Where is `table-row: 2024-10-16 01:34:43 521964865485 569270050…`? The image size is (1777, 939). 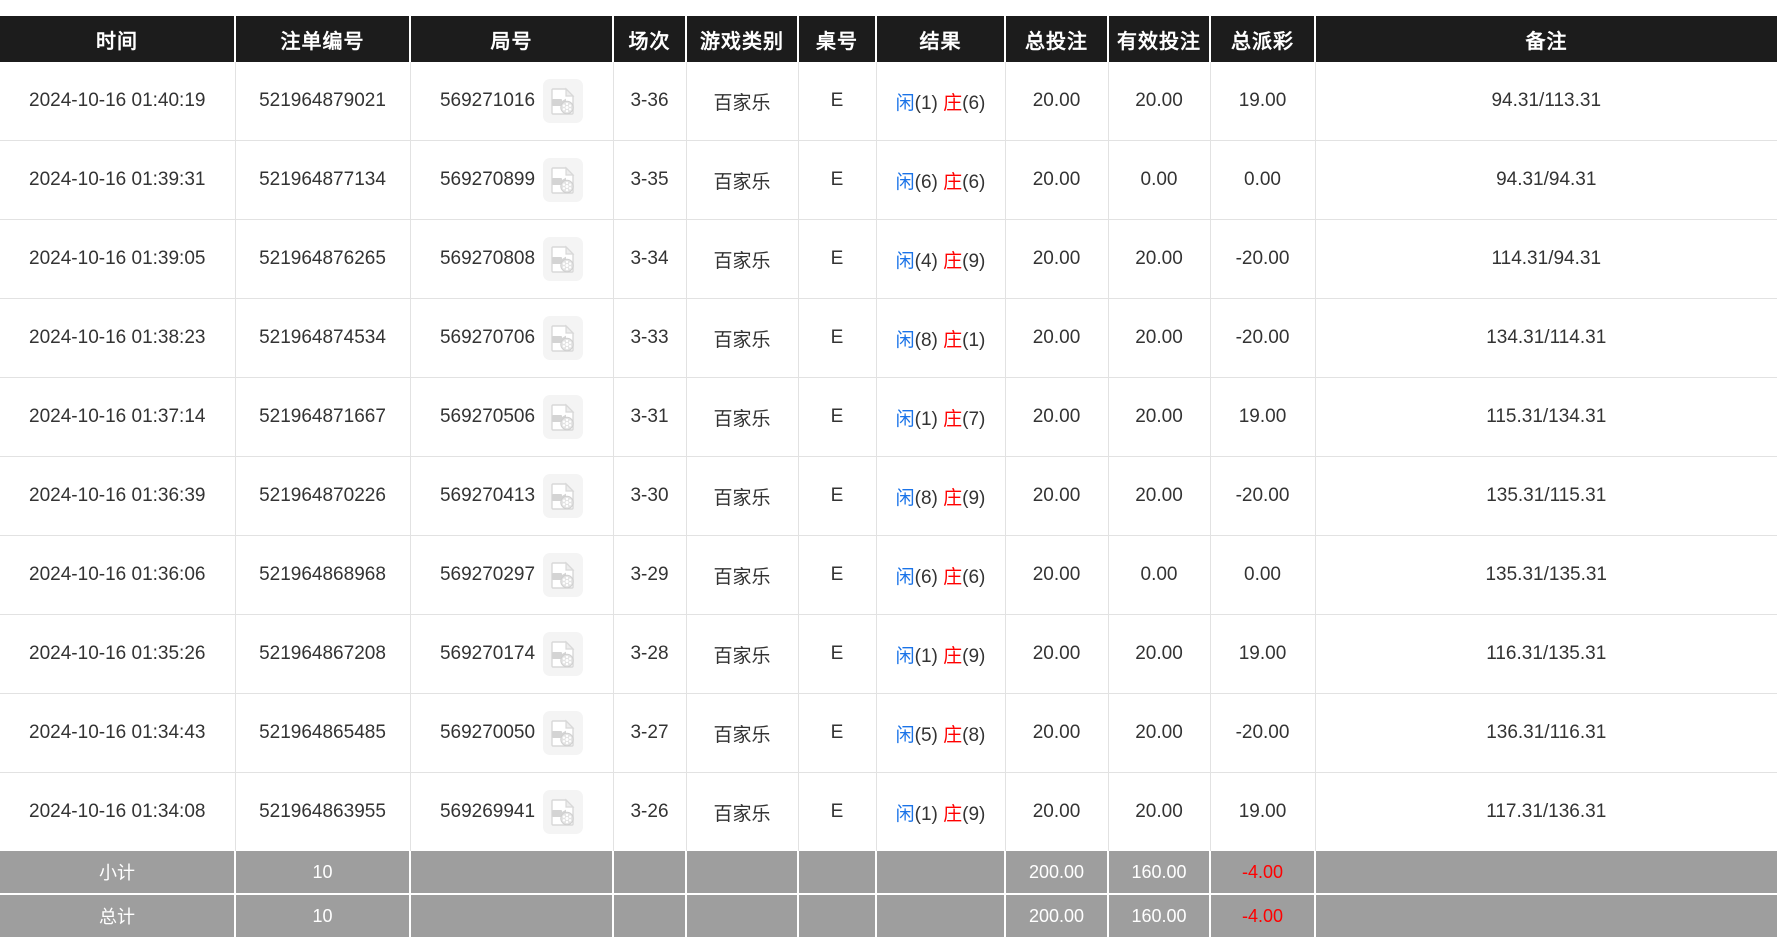 table-row: 2024-10-16 01:34:43 521964865485 569270050… is located at coordinates (888, 733).